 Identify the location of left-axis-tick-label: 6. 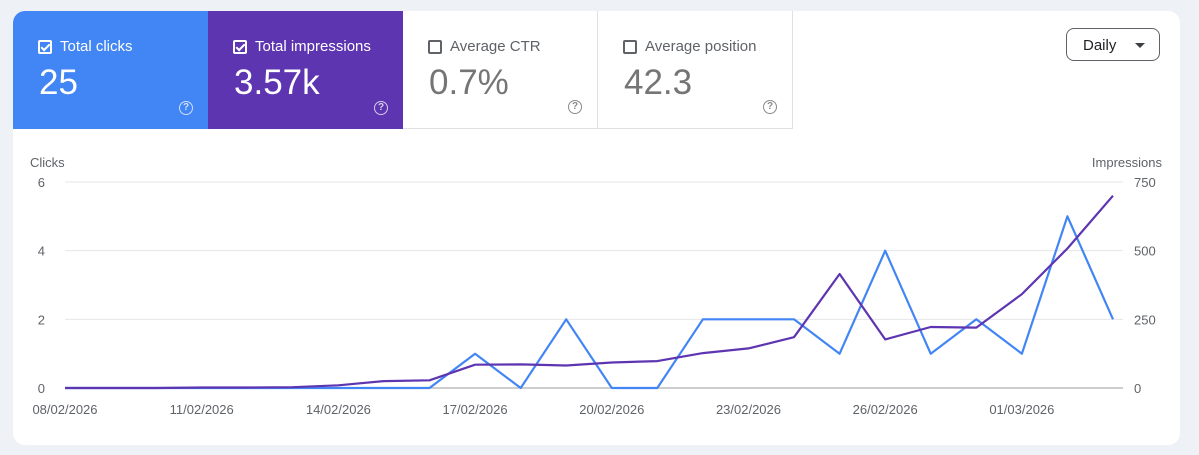
(41, 182).